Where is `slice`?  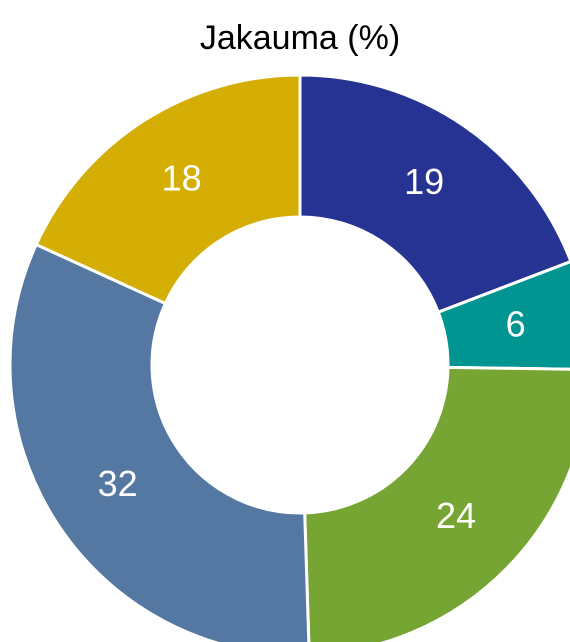 slice is located at coordinates (503, 315).